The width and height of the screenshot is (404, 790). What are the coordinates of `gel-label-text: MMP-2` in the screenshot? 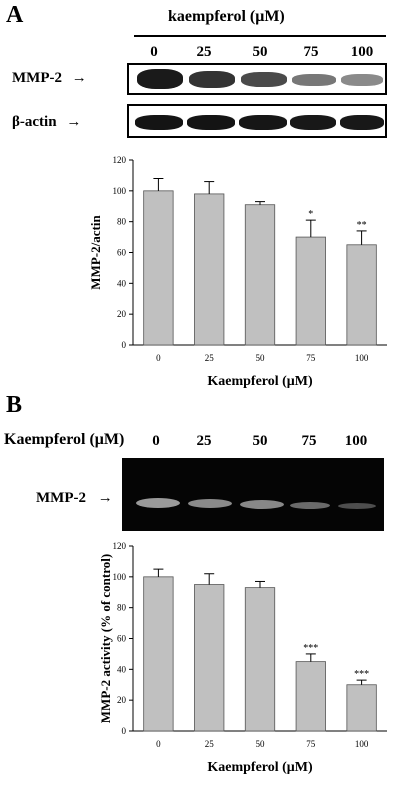 It's located at (61, 498).